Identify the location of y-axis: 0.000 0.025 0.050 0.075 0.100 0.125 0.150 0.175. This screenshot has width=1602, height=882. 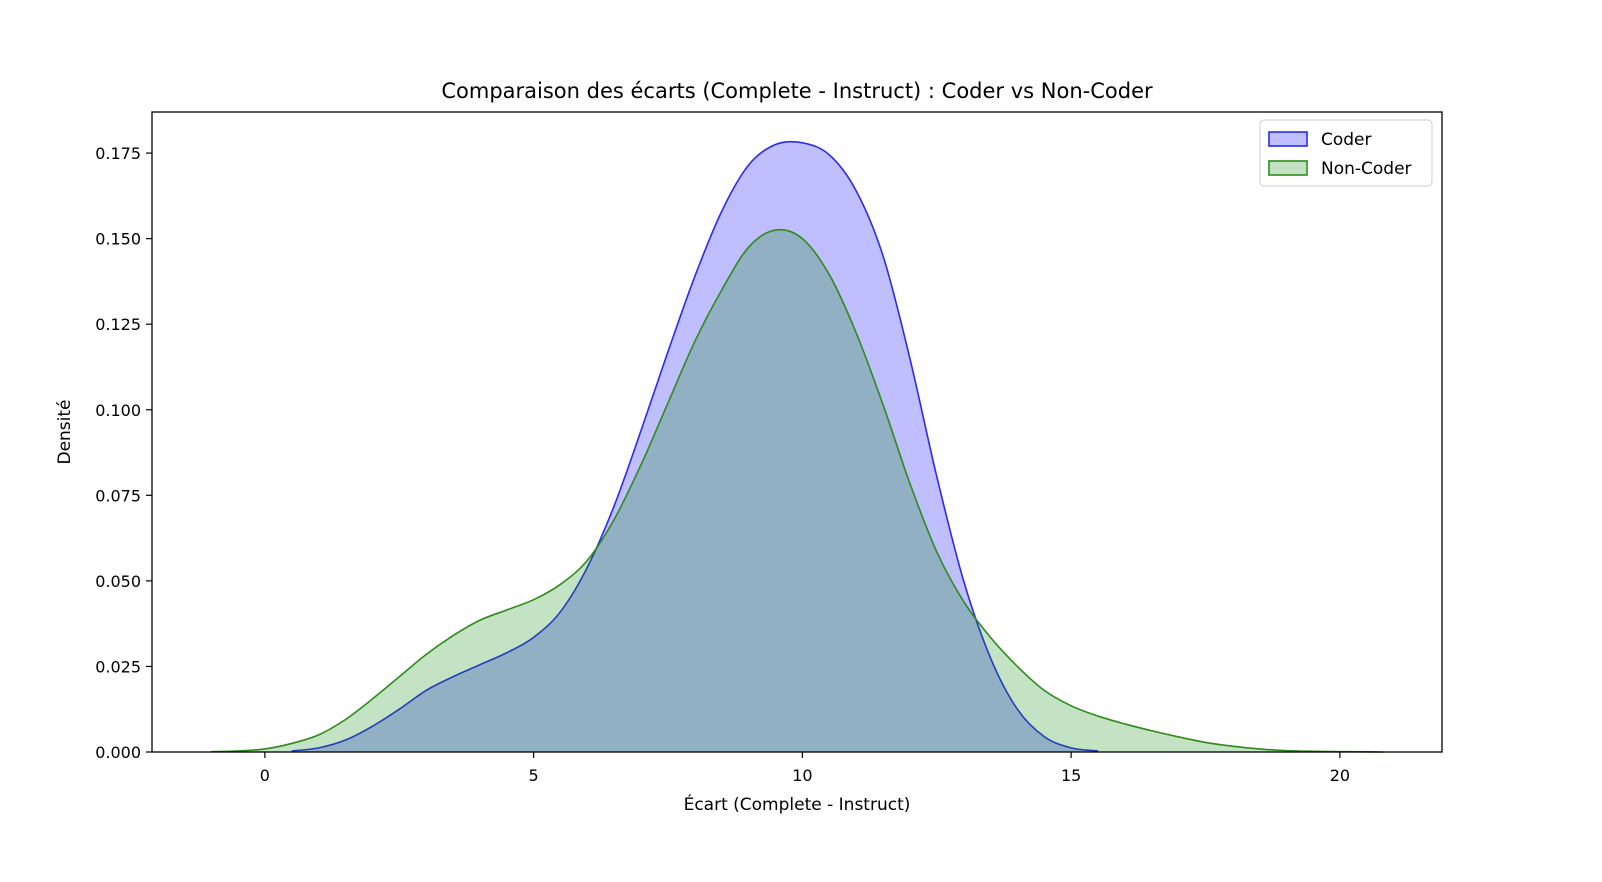
(123, 453).